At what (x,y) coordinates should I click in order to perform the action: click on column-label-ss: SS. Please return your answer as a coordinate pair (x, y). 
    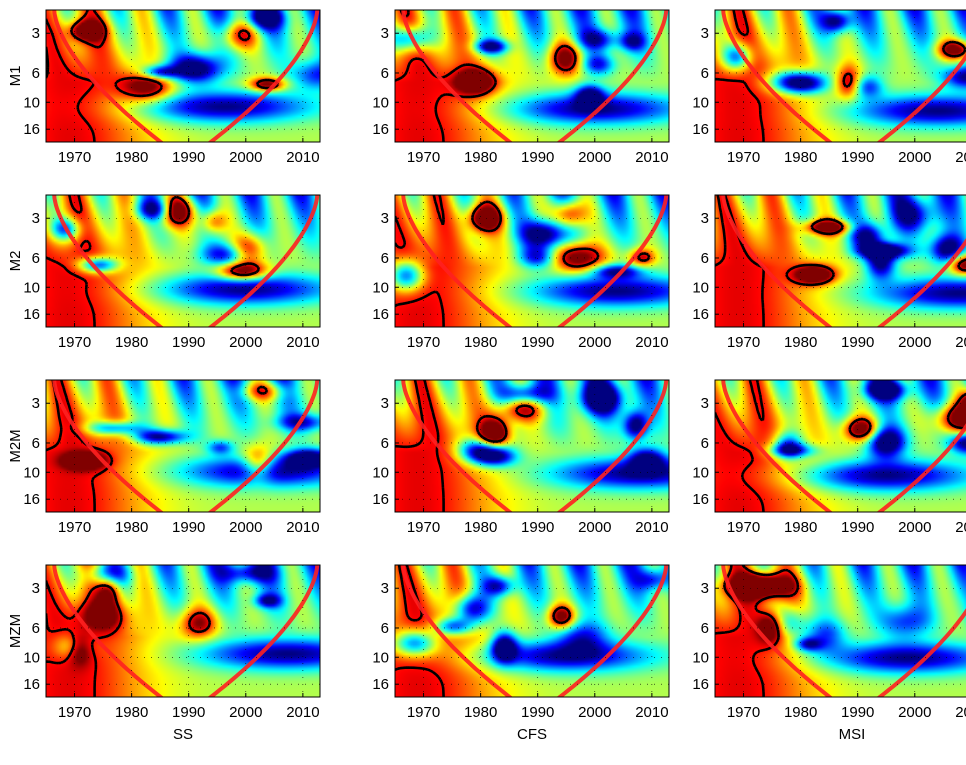
    Looking at the image, I should click on (183, 734).